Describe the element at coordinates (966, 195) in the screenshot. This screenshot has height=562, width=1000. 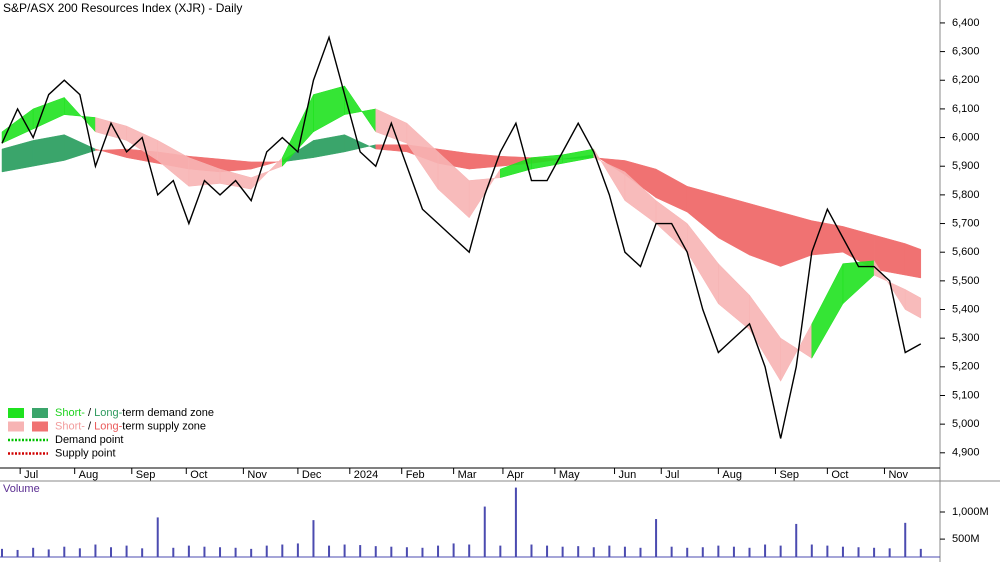
I see `y-tick-label: 5,800` at that location.